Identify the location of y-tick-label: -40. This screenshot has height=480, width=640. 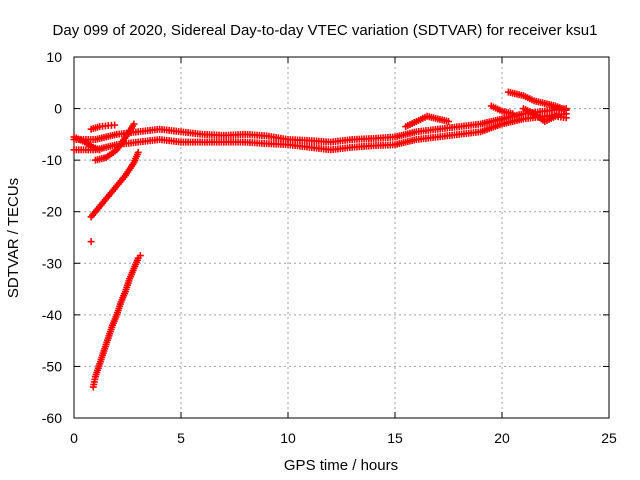
(52, 315).